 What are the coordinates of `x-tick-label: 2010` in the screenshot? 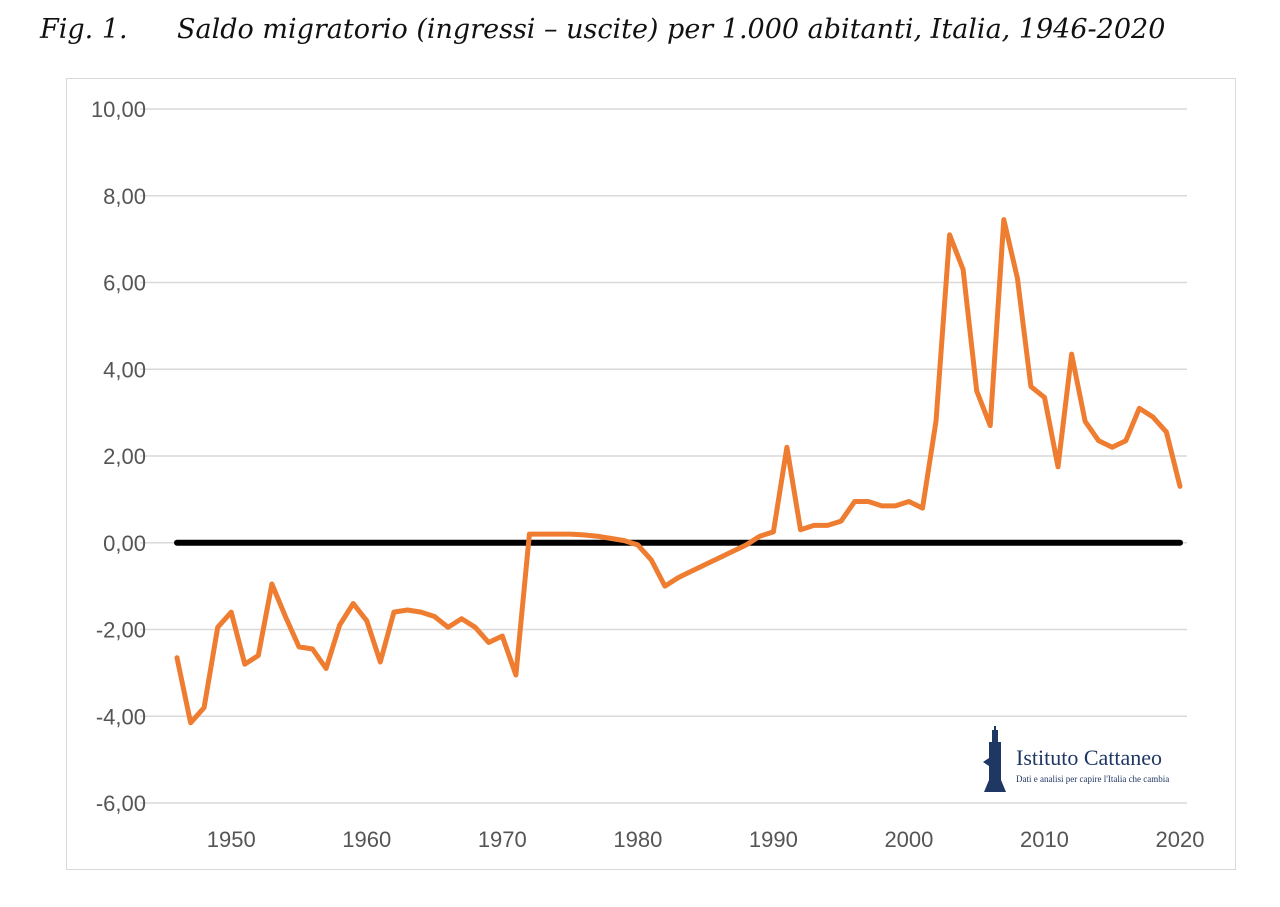 It's located at (1044, 839).